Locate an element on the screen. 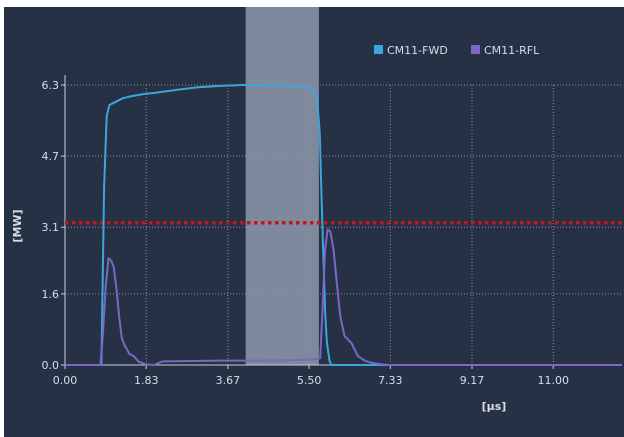  legend-label: CM11-RFL is located at coordinates (512, 50).